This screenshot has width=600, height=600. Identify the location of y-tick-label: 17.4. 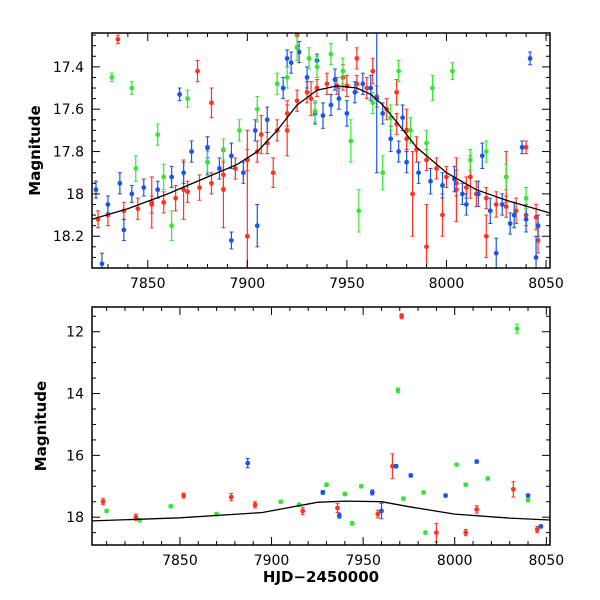
(68, 68).